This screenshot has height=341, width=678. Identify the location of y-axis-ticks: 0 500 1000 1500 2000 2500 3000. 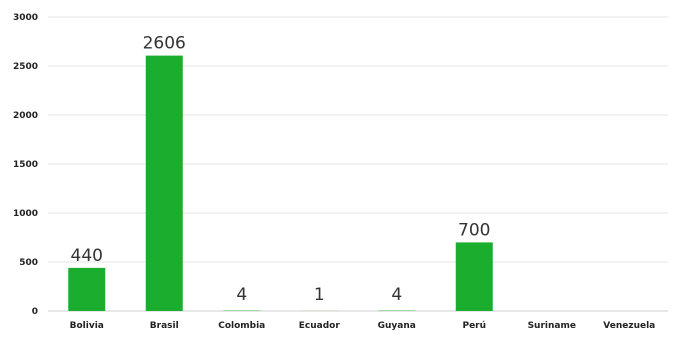
(25, 165).